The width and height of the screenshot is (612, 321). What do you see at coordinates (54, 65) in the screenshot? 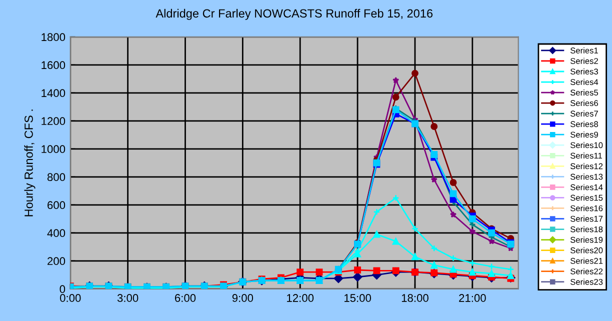
I see `y-tick-label: 1600` at bounding box center [54, 65].